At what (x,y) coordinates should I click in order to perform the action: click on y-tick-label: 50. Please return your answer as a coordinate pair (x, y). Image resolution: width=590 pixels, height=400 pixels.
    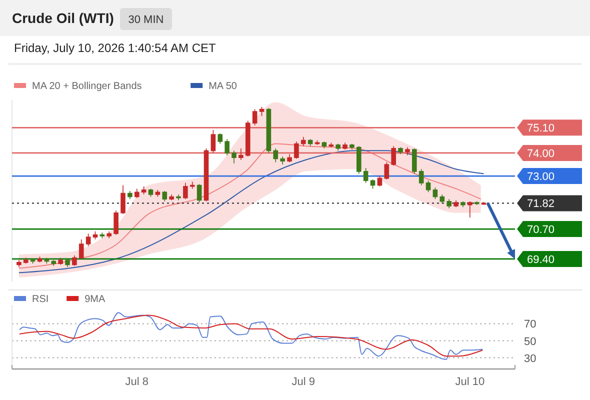
    Looking at the image, I should click on (530, 342).